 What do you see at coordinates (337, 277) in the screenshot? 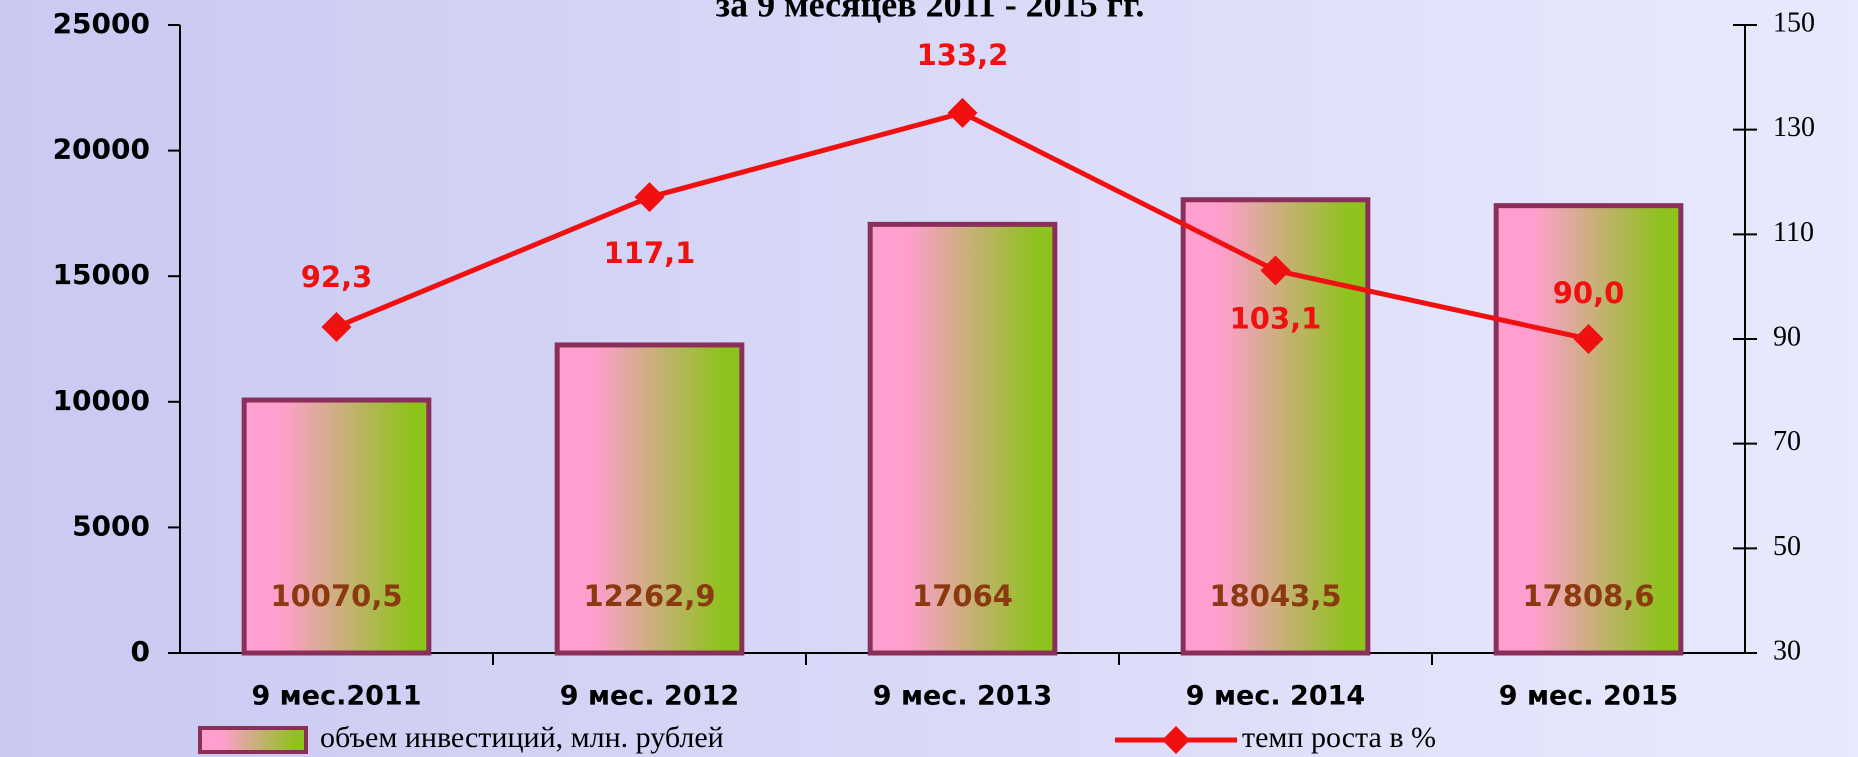
I see `line-value-label: 92,3` at bounding box center [337, 277].